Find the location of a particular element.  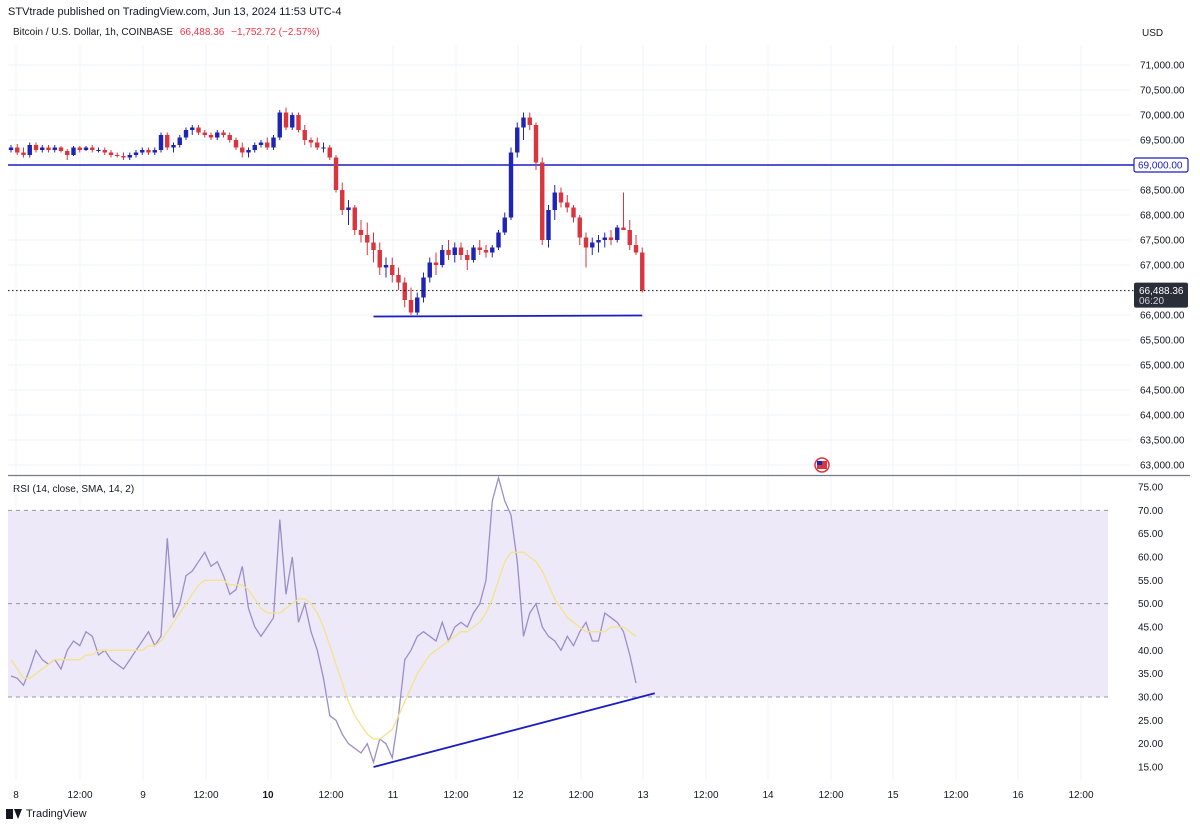

price-axis-label: 63,000.00 is located at coordinates (1162, 466).